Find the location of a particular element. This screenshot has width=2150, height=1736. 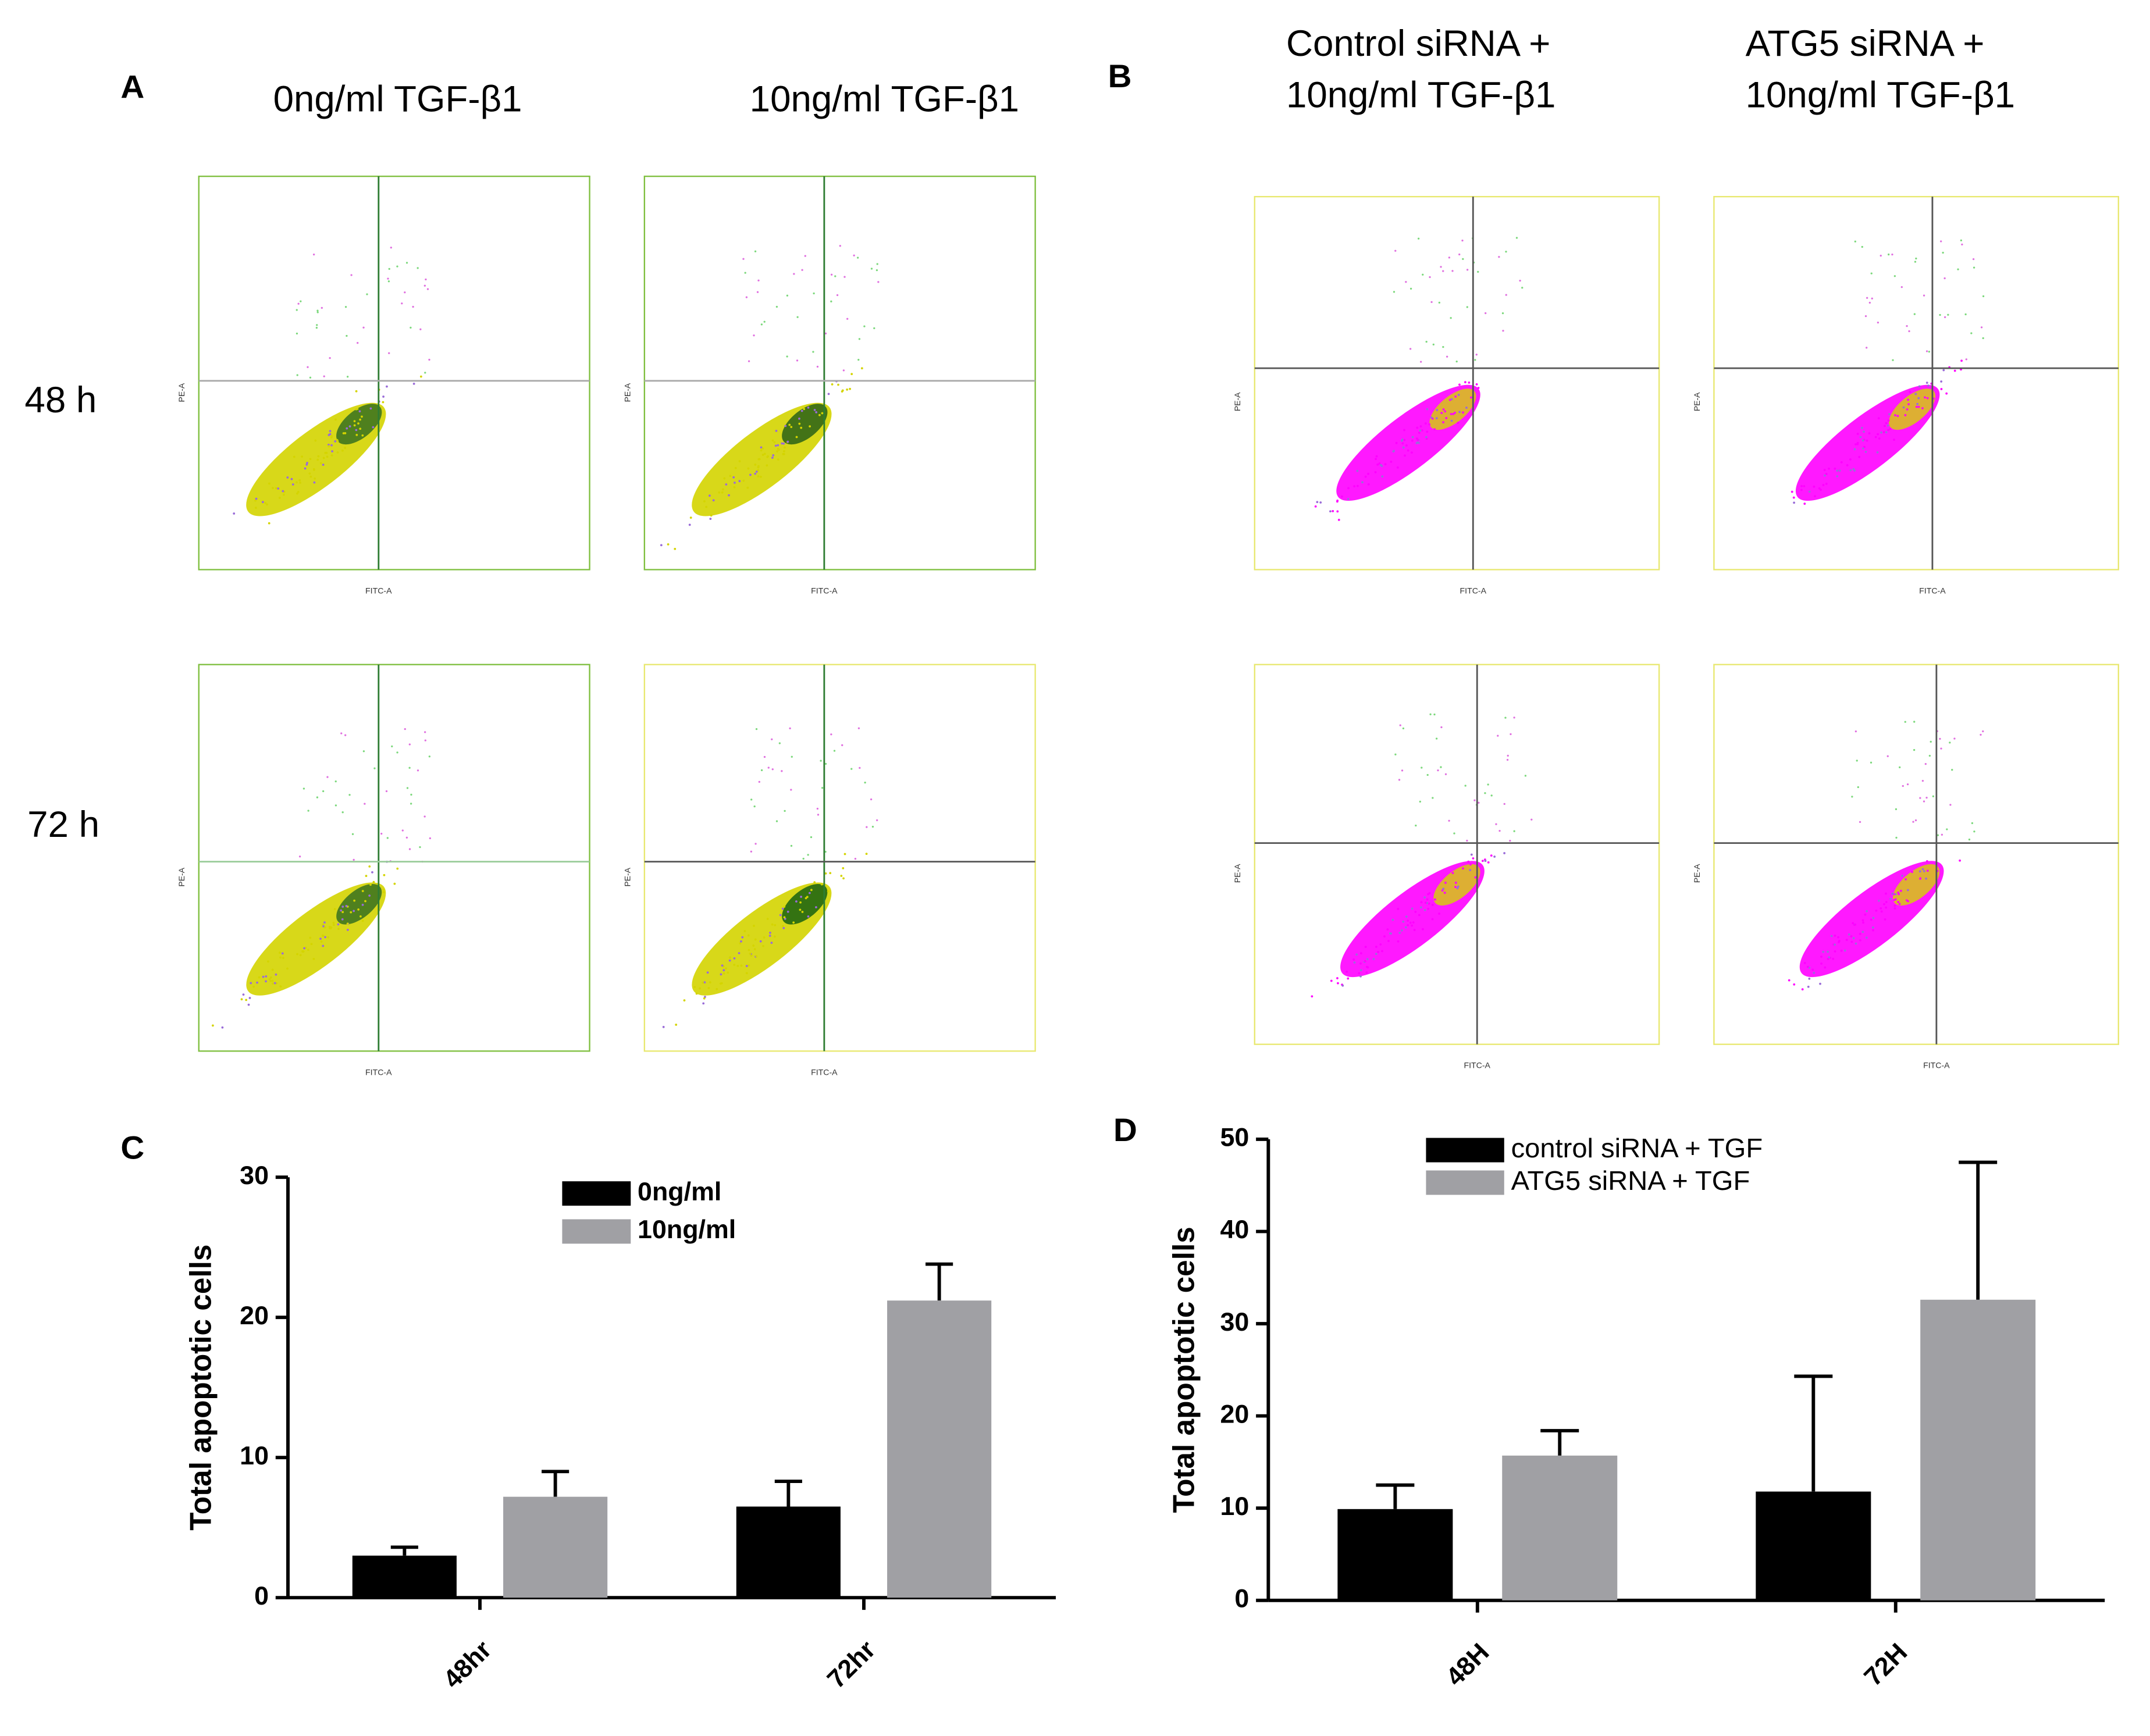

x-tick-label: 72hr is located at coordinates (851, 1664).